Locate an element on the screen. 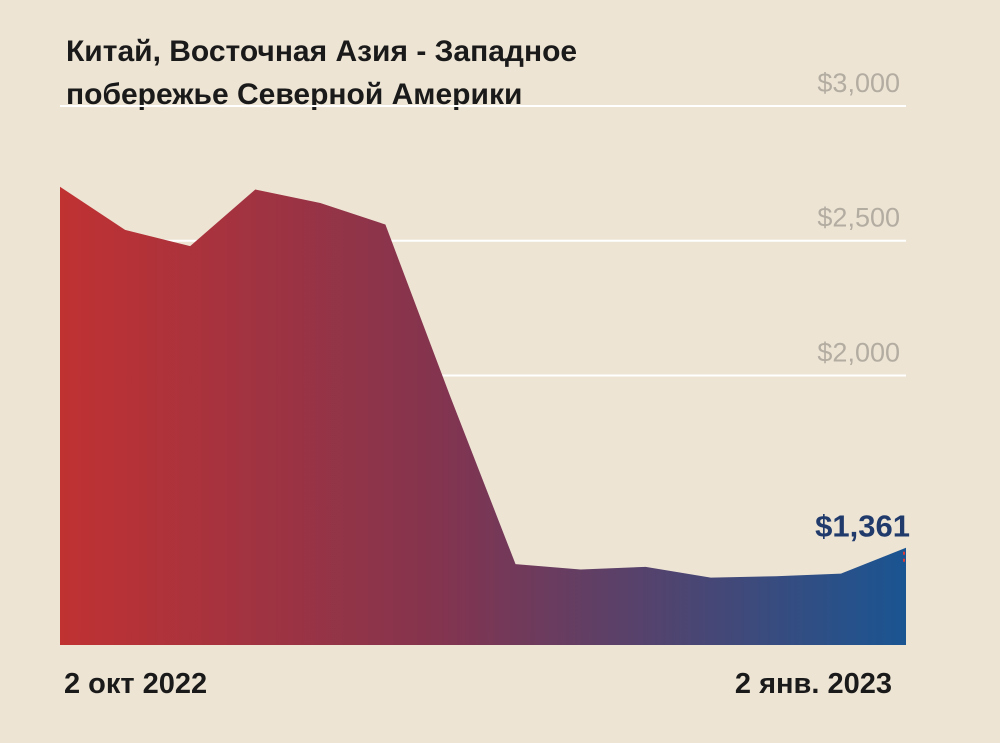 The image size is (1000, 743). last-value-label: $1,361 is located at coordinates (862, 526).